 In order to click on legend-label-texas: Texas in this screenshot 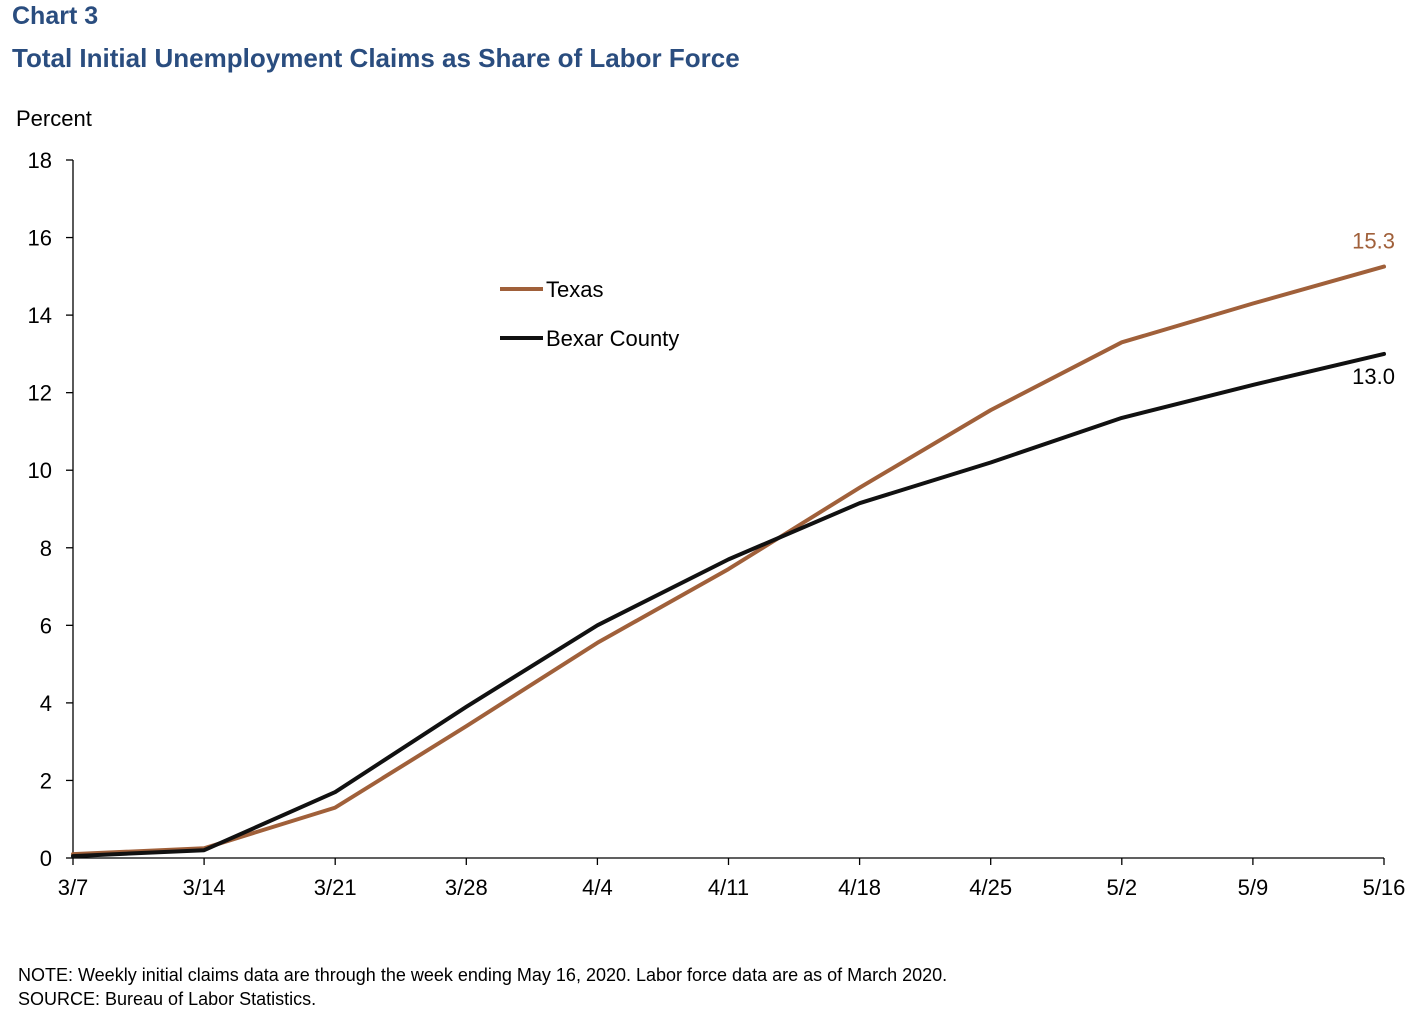, I will do `click(574, 289)`.